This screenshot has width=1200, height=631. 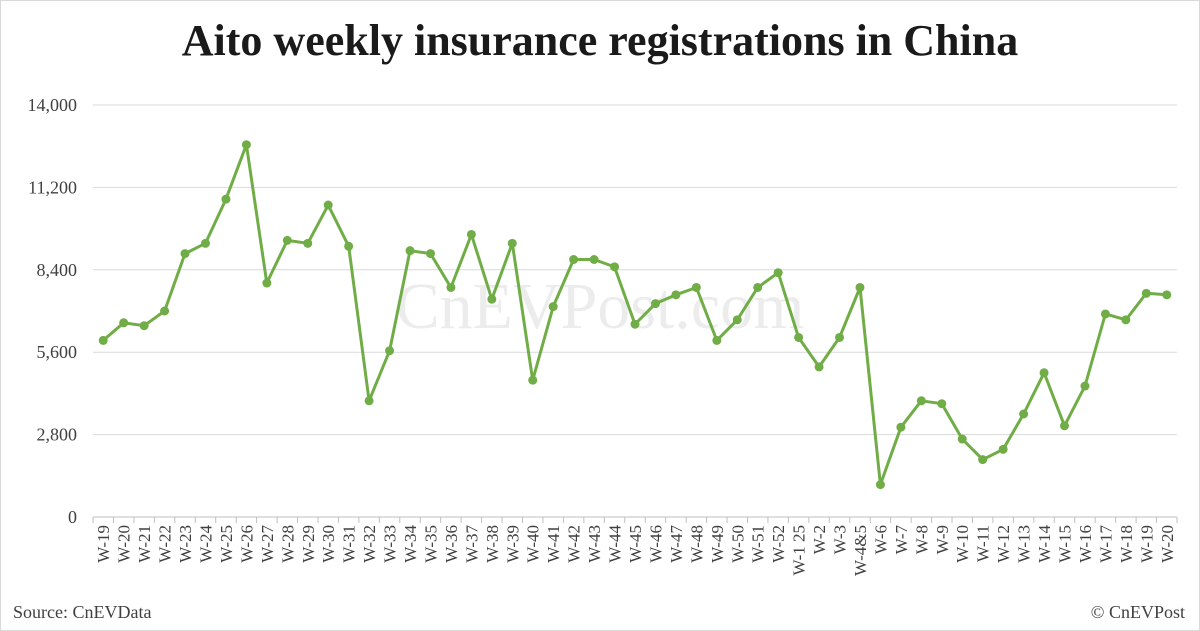 I want to click on x-tick-label: W-50, so click(x=737, y=544).